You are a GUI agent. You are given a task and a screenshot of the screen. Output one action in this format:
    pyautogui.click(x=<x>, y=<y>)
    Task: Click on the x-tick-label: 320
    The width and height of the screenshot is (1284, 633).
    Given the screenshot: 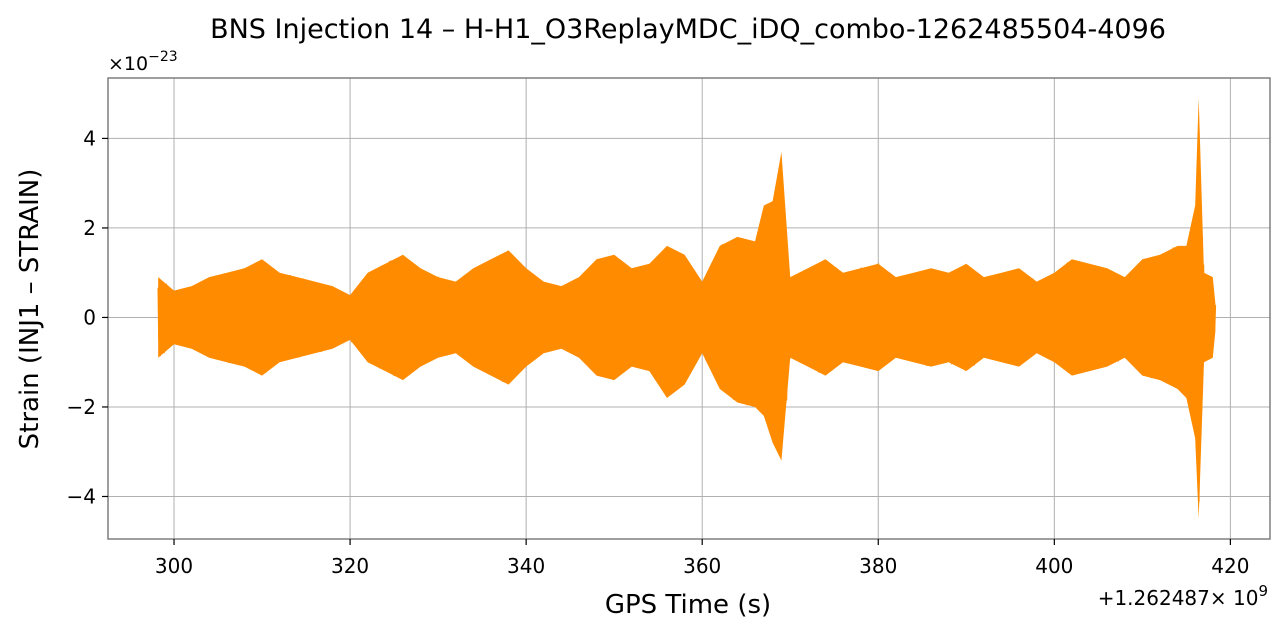 What is the action you would take?
    pyautogui.click(x=350, y=566)
    